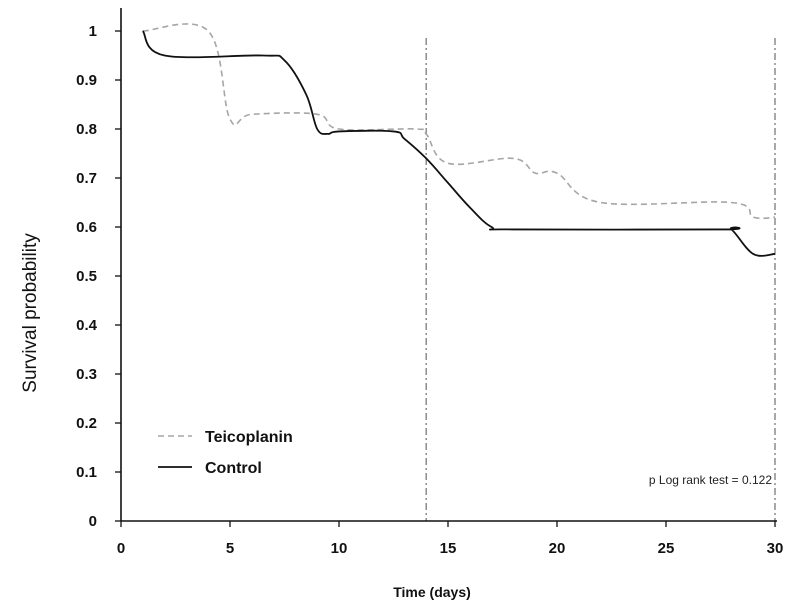 The width and height of the screenshot is (803, 612). Describe the element at coordinates (86, 80) in the screenshot. I see `y-tick-label: 0.9` at that location.